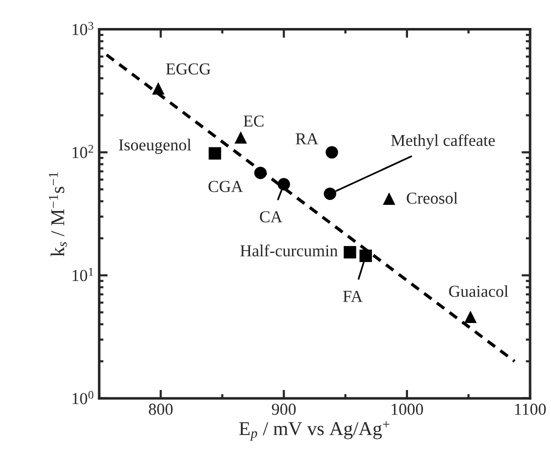  What do you see at coordinates (432, 198) in the screenshot?
I see `annotation: Creosol` at bounding box center [432, 198].